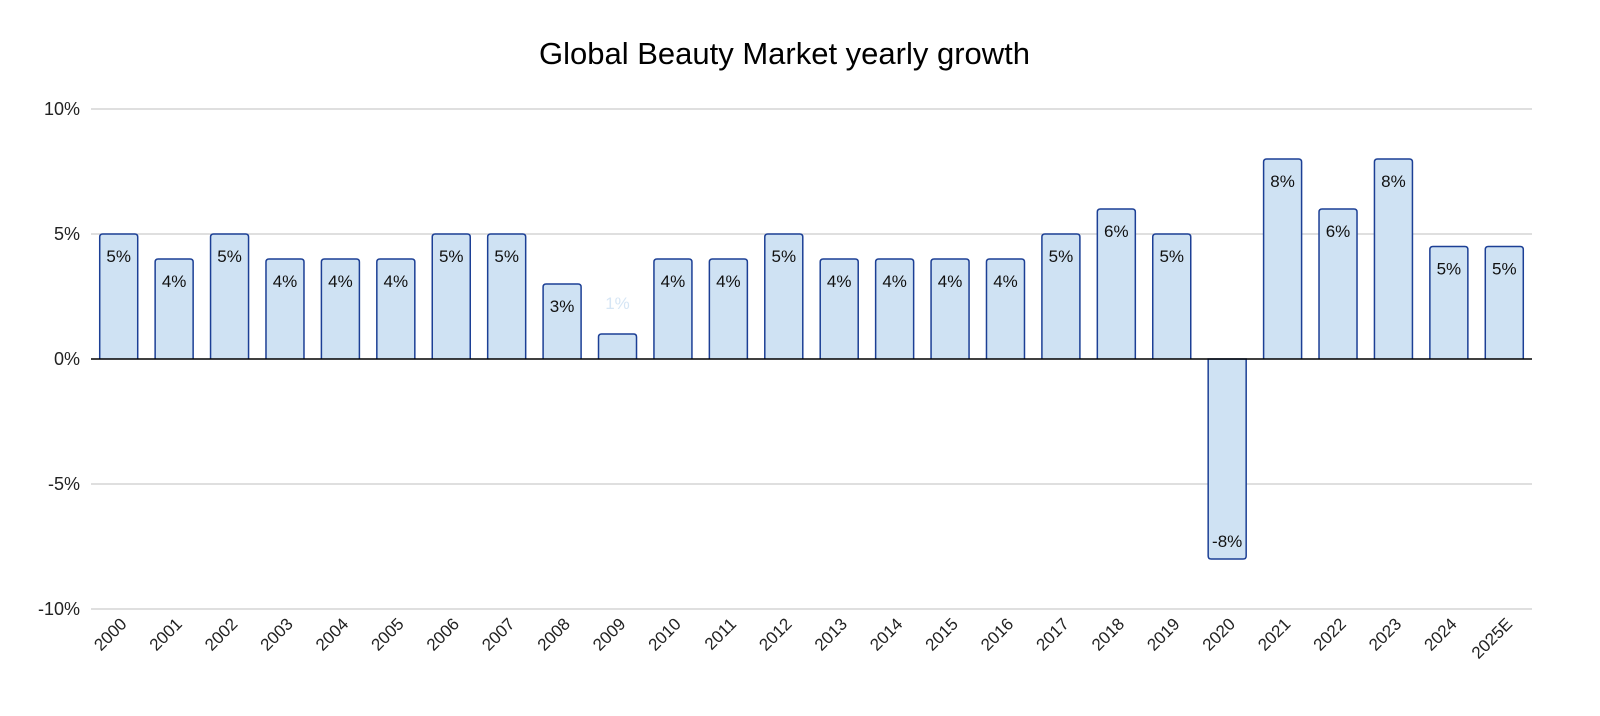 Image resolution: width=1600 pixels, height=716 pixels. I want to click on bar-2007, so click(506, 296).